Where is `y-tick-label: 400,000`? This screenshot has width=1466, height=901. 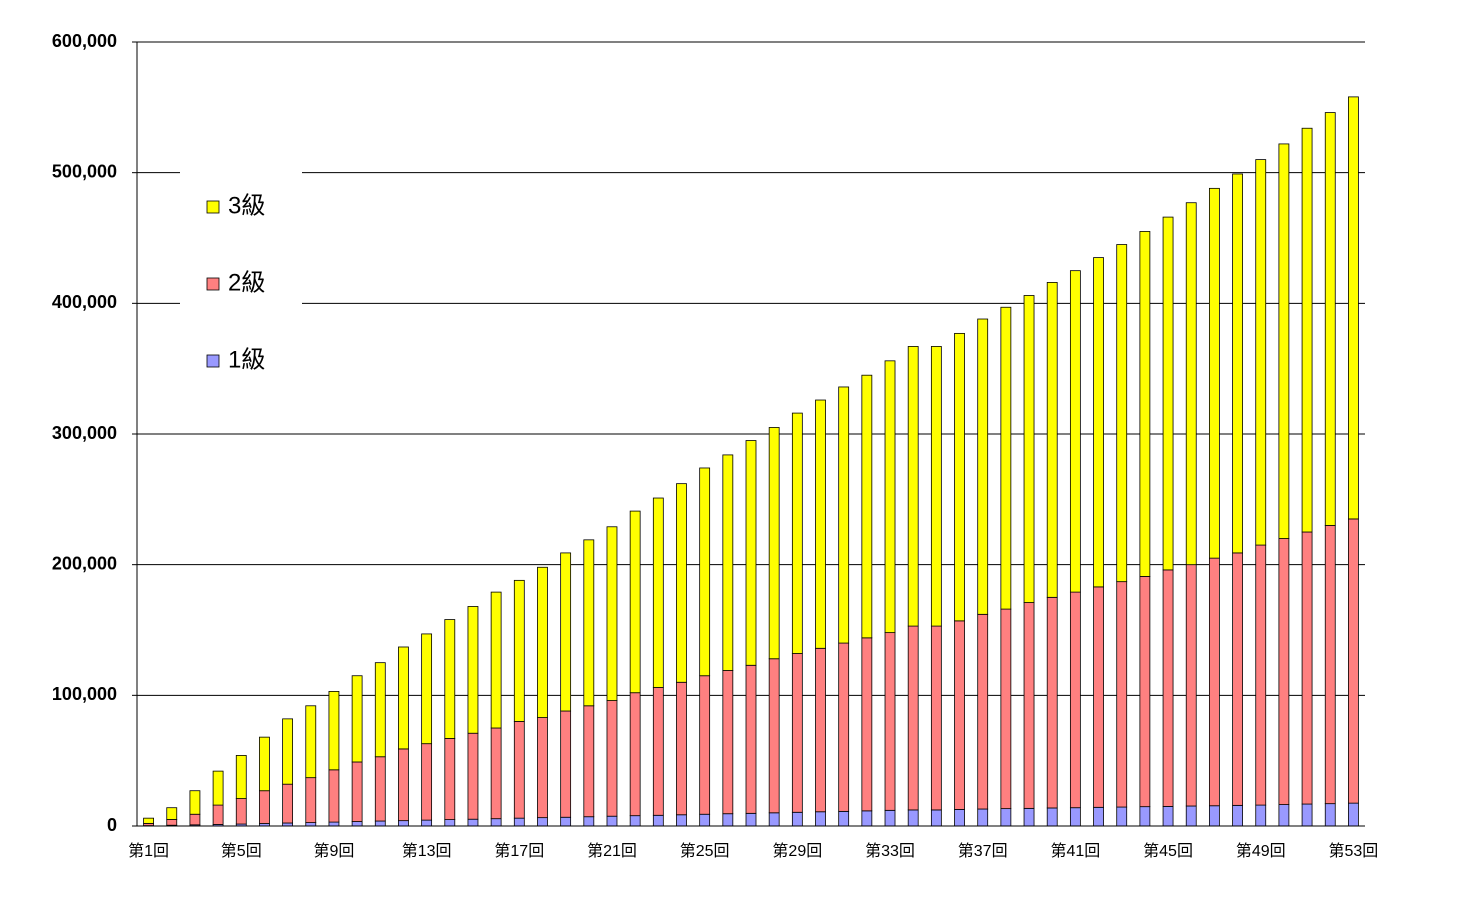
y-tick-label: 400,000 is located at coordinates (84, 302).